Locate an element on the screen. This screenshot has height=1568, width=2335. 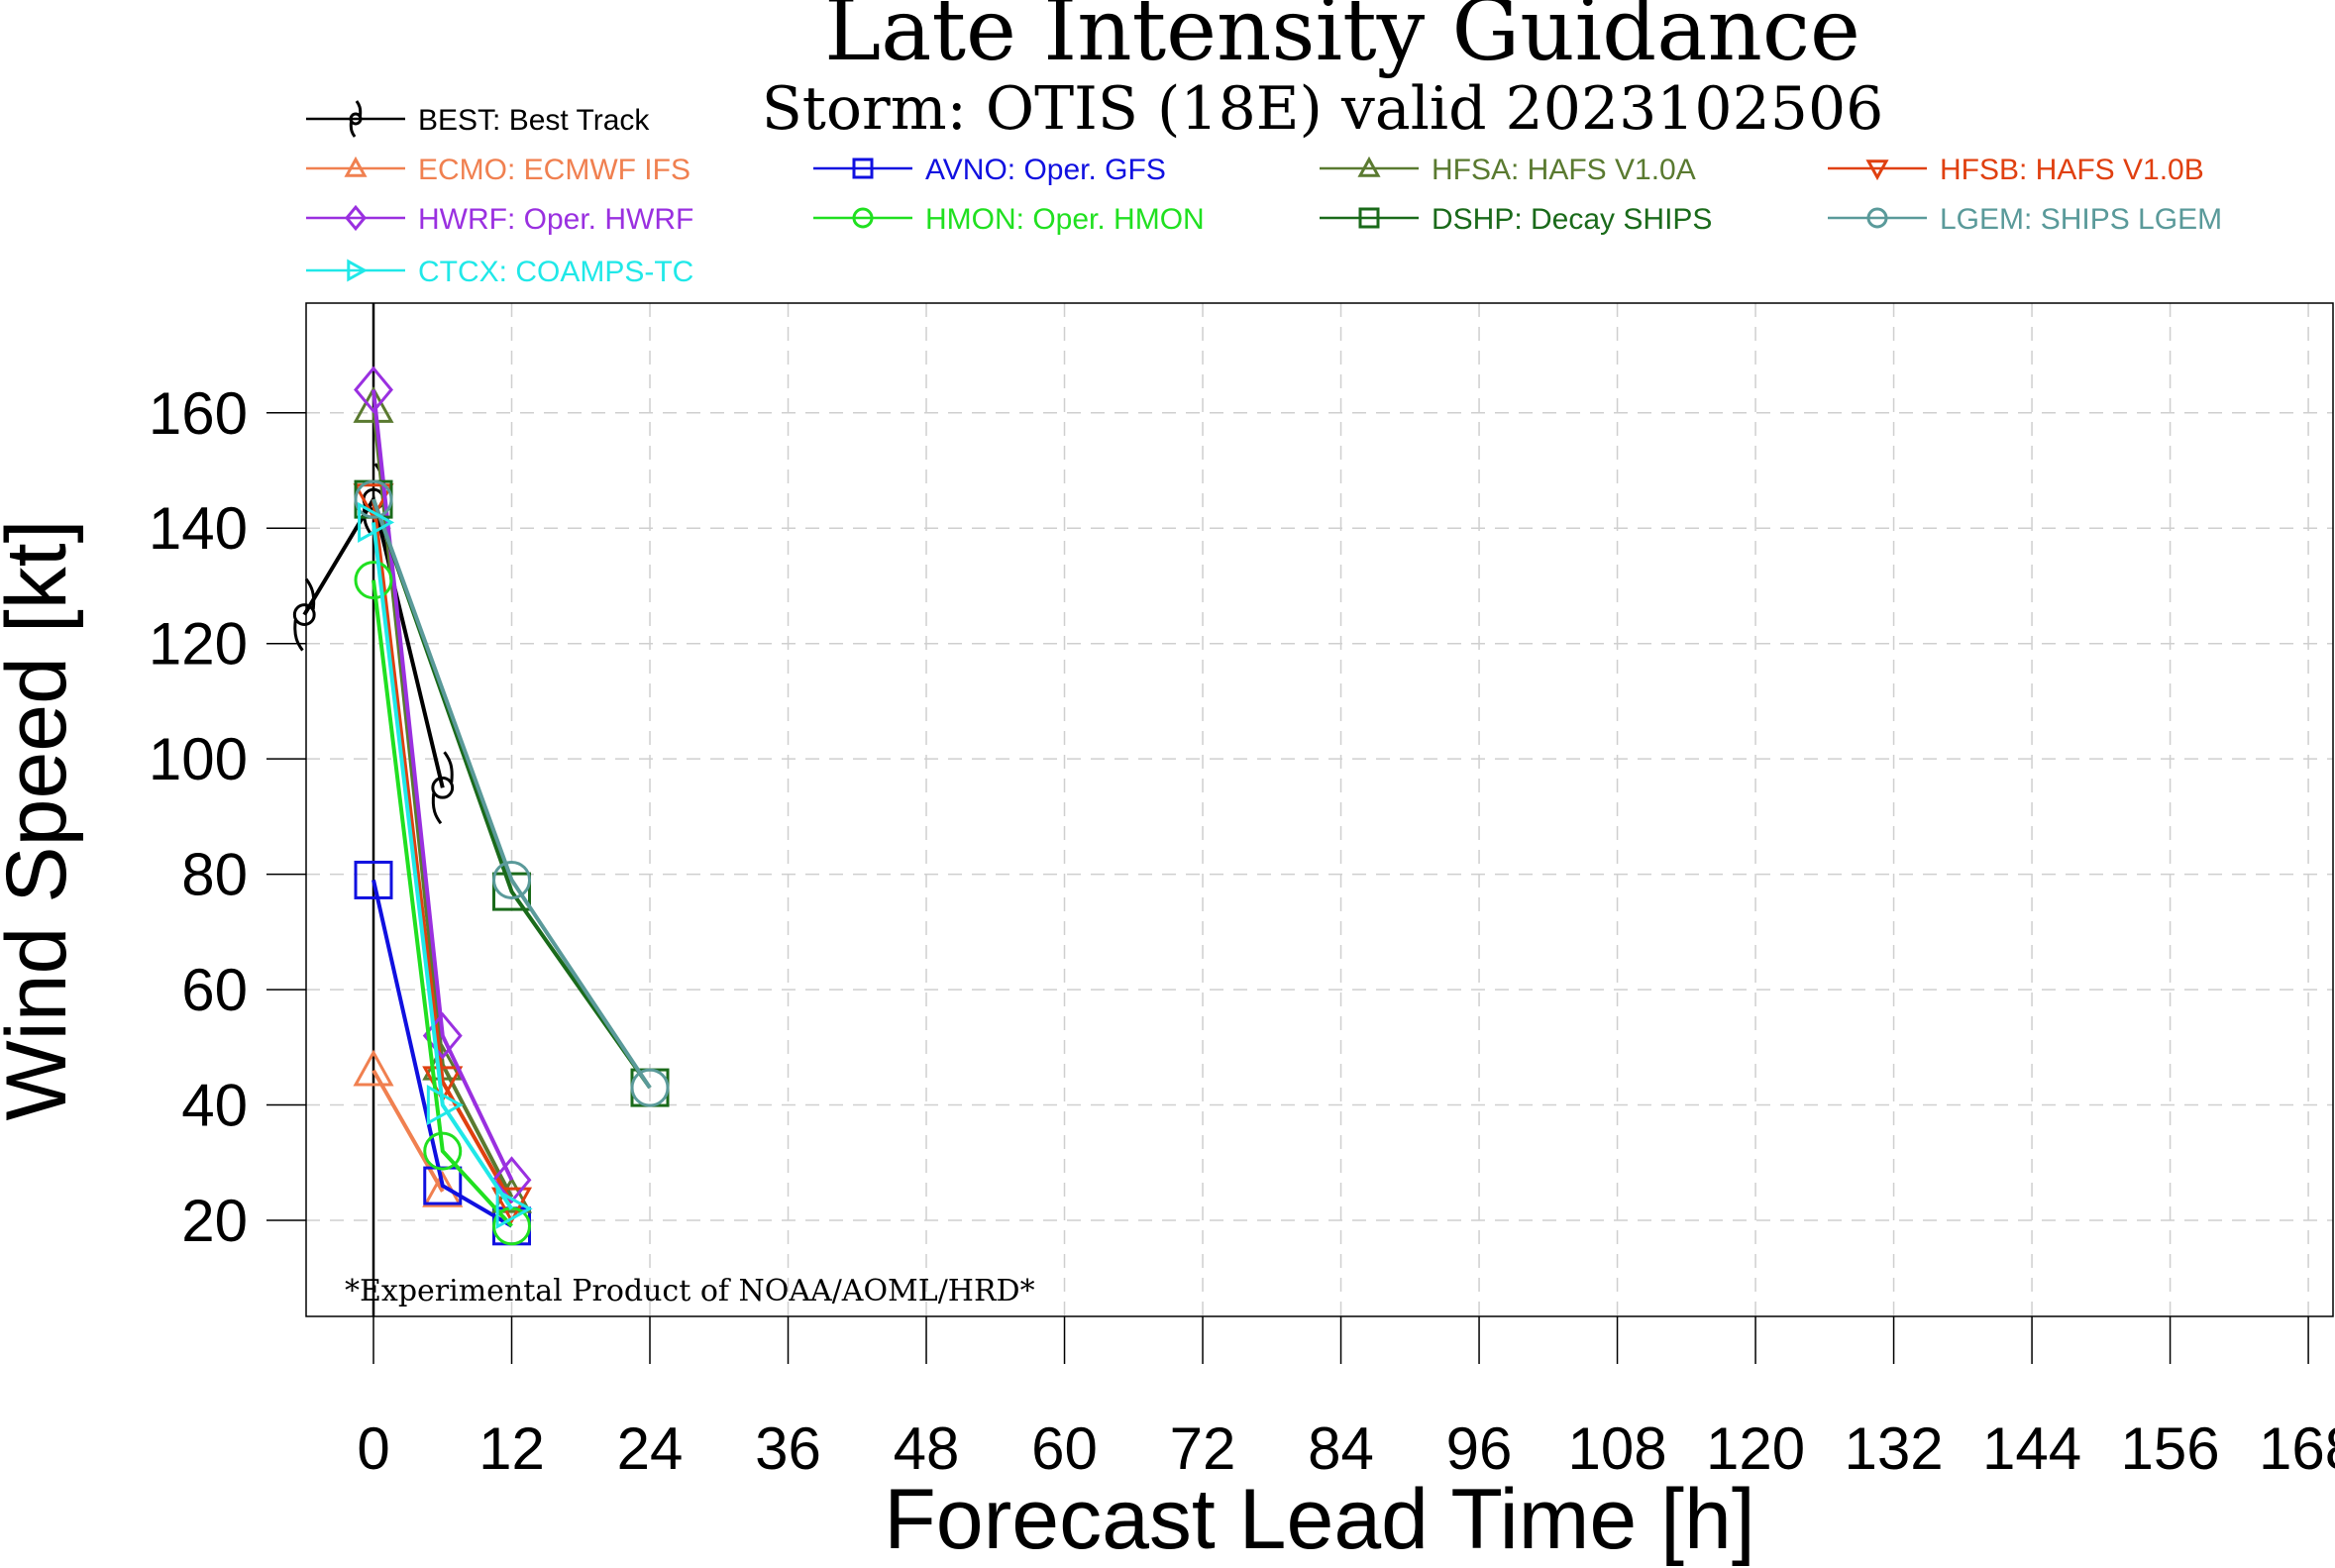
legend-label: HWRF: Oper. HWRF is located at coordinates (556, 220).